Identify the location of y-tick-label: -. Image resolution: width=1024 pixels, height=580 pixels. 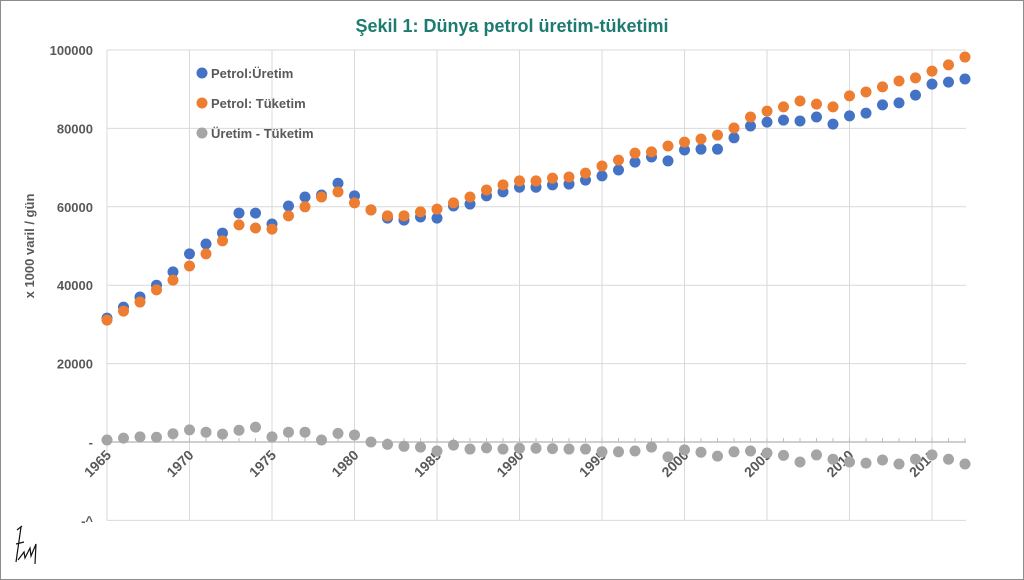
(91, 442).